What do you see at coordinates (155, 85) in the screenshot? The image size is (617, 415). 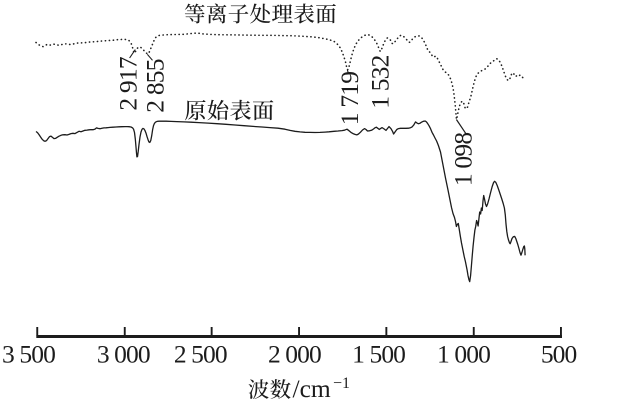 I see `svg-text: 2 855` at bounding box center [155, 85].